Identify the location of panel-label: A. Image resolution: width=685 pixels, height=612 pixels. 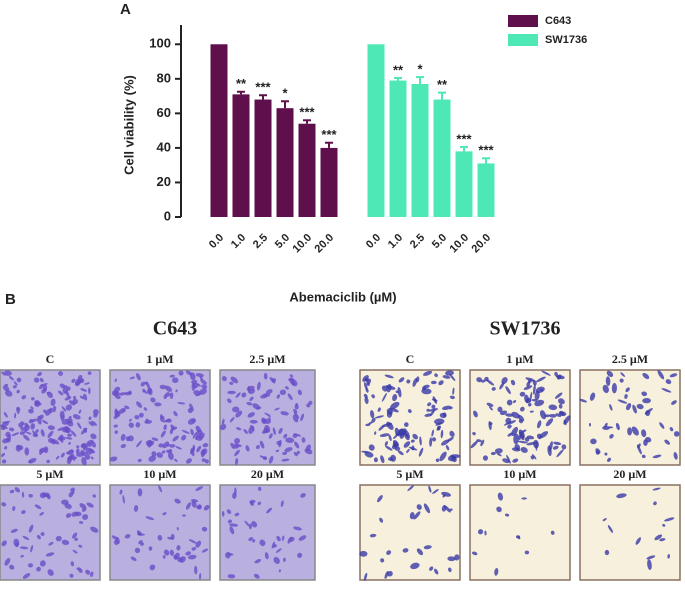
(125, 9).